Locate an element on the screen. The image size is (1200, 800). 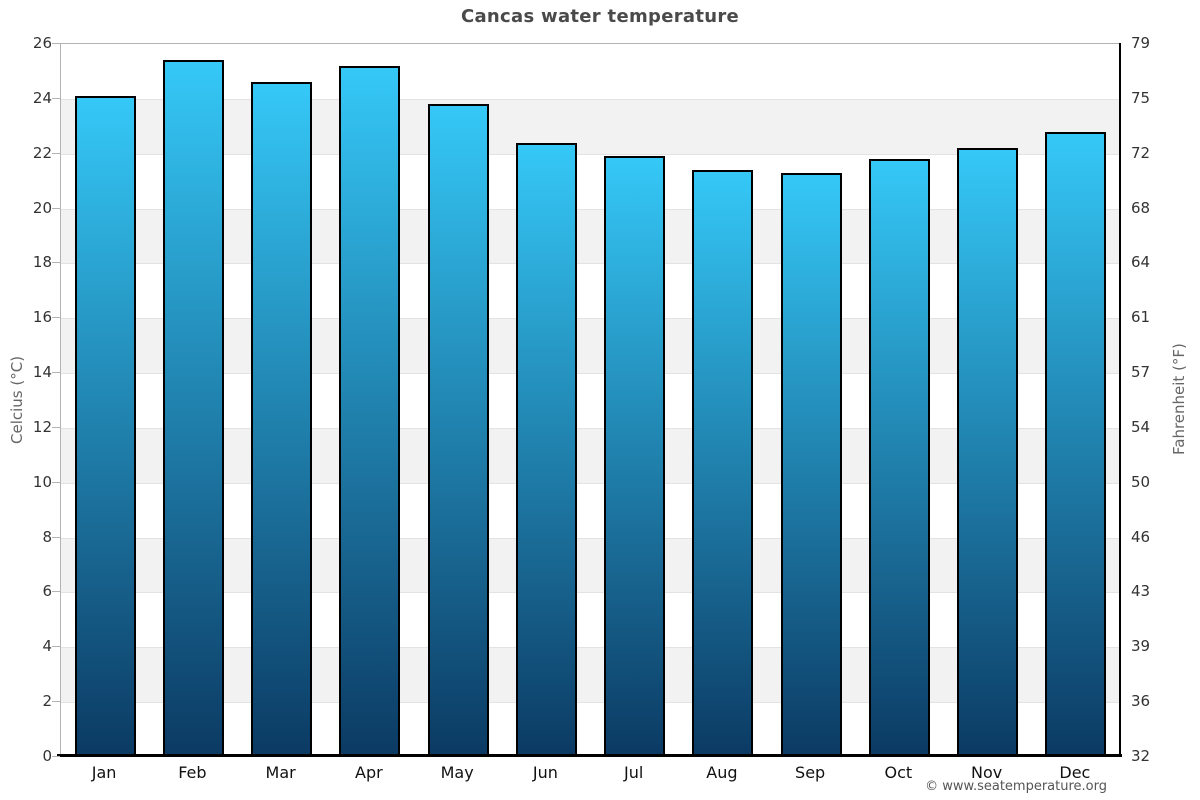
month-label-jul: Jul is located at coordinates (633, 772).